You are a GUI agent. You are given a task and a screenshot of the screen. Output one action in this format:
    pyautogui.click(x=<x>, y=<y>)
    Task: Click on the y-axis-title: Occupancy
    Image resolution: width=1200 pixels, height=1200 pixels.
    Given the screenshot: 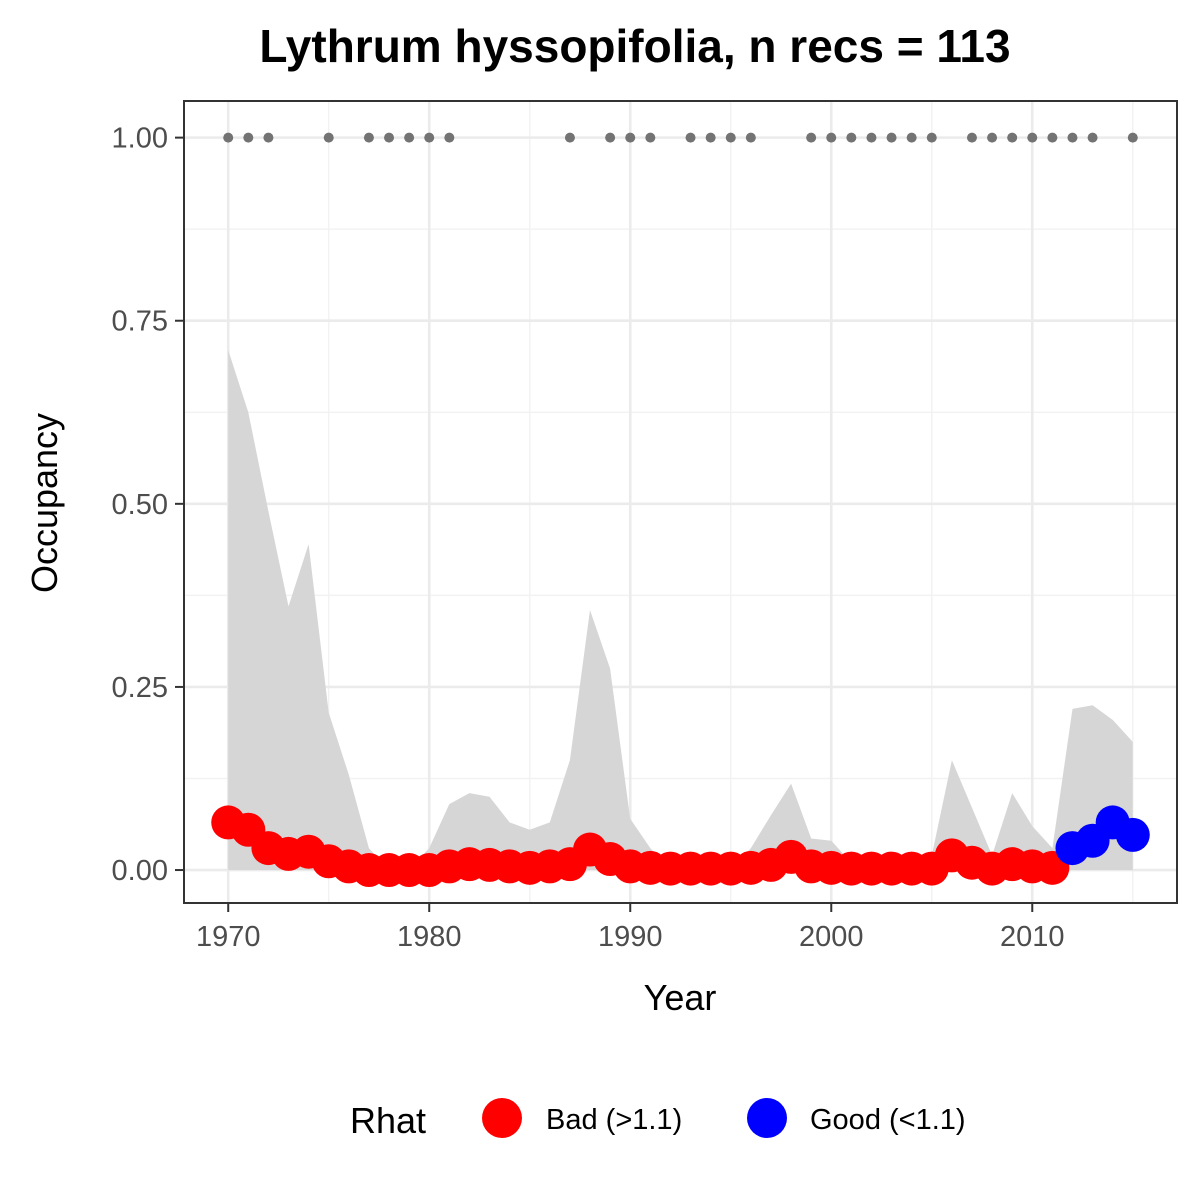 What is the action you would take?
    pyautogui.click(x=44, y=503)
    